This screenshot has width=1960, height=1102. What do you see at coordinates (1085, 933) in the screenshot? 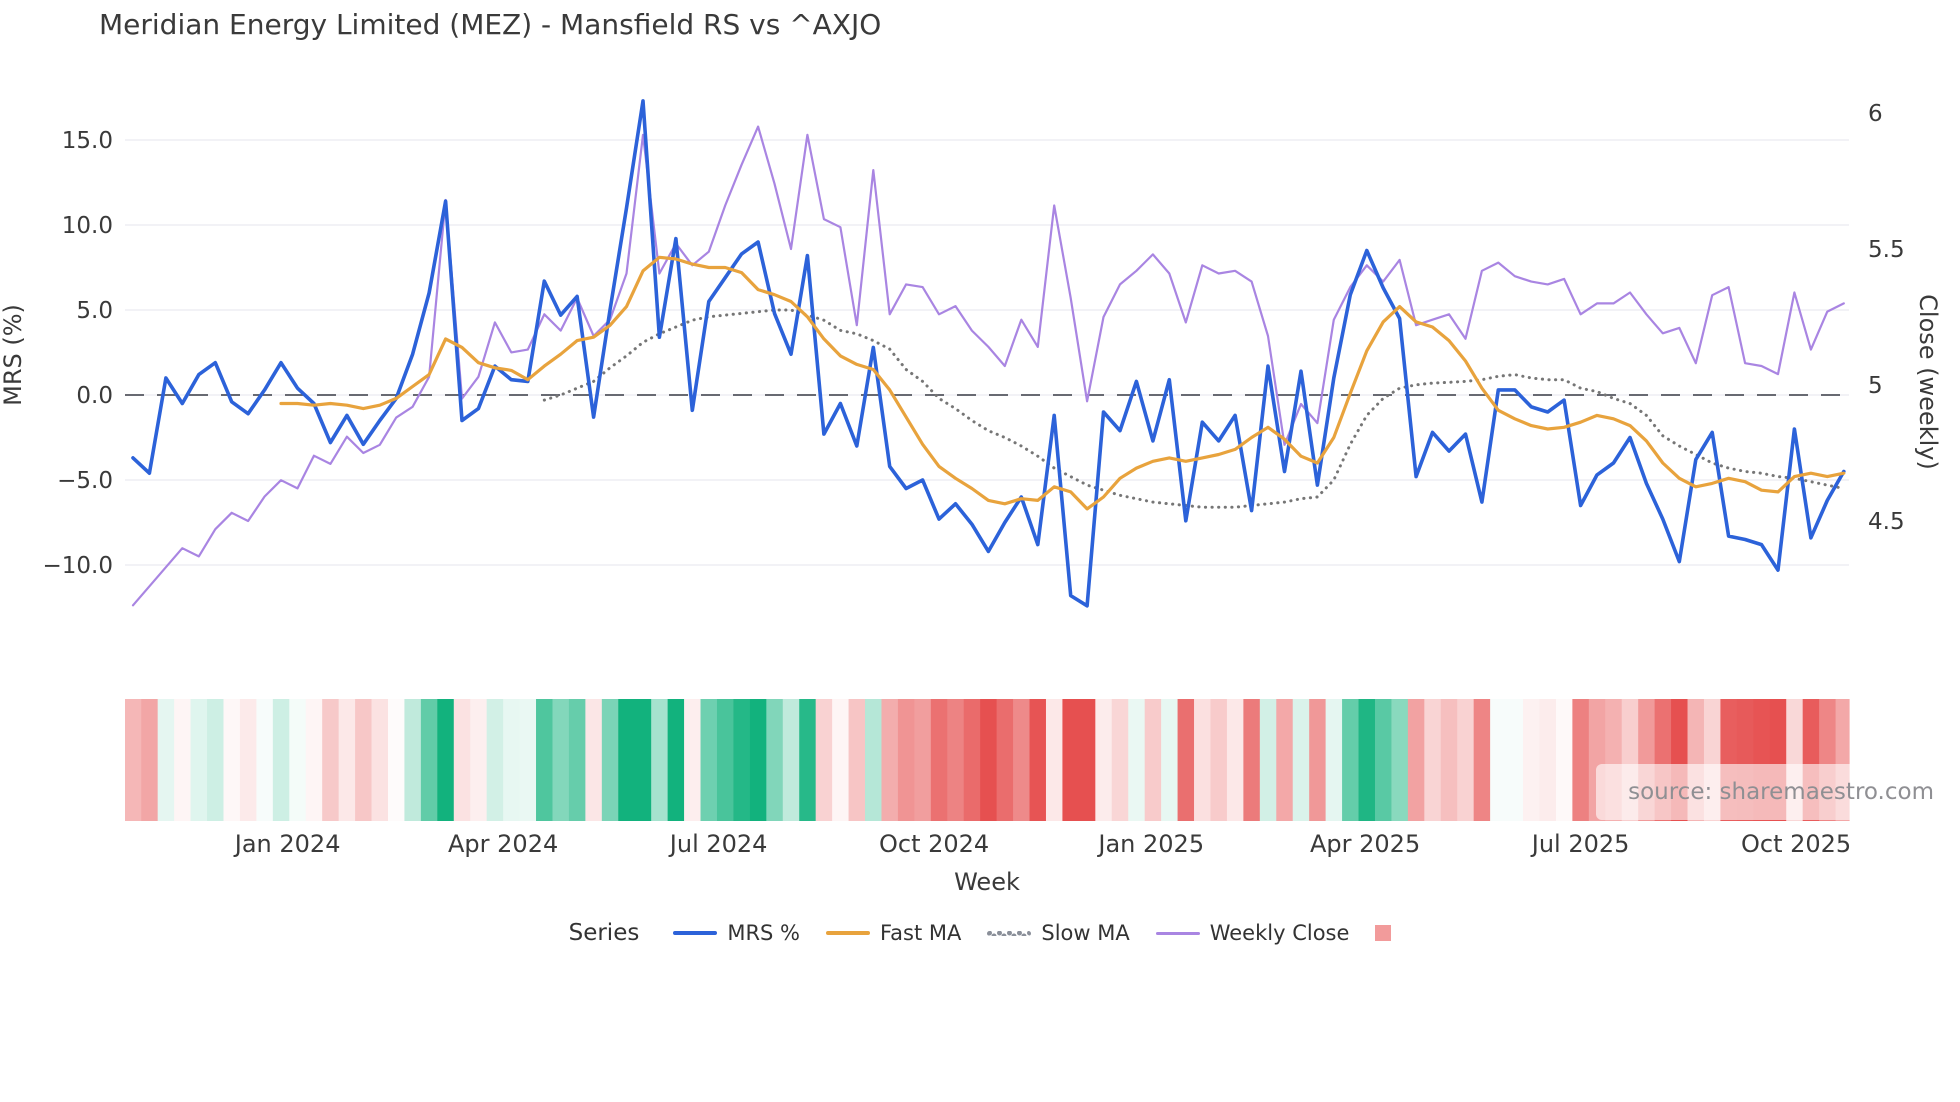
I see `legend-item-label: Slow MA` at bounding box center [1085, 933].